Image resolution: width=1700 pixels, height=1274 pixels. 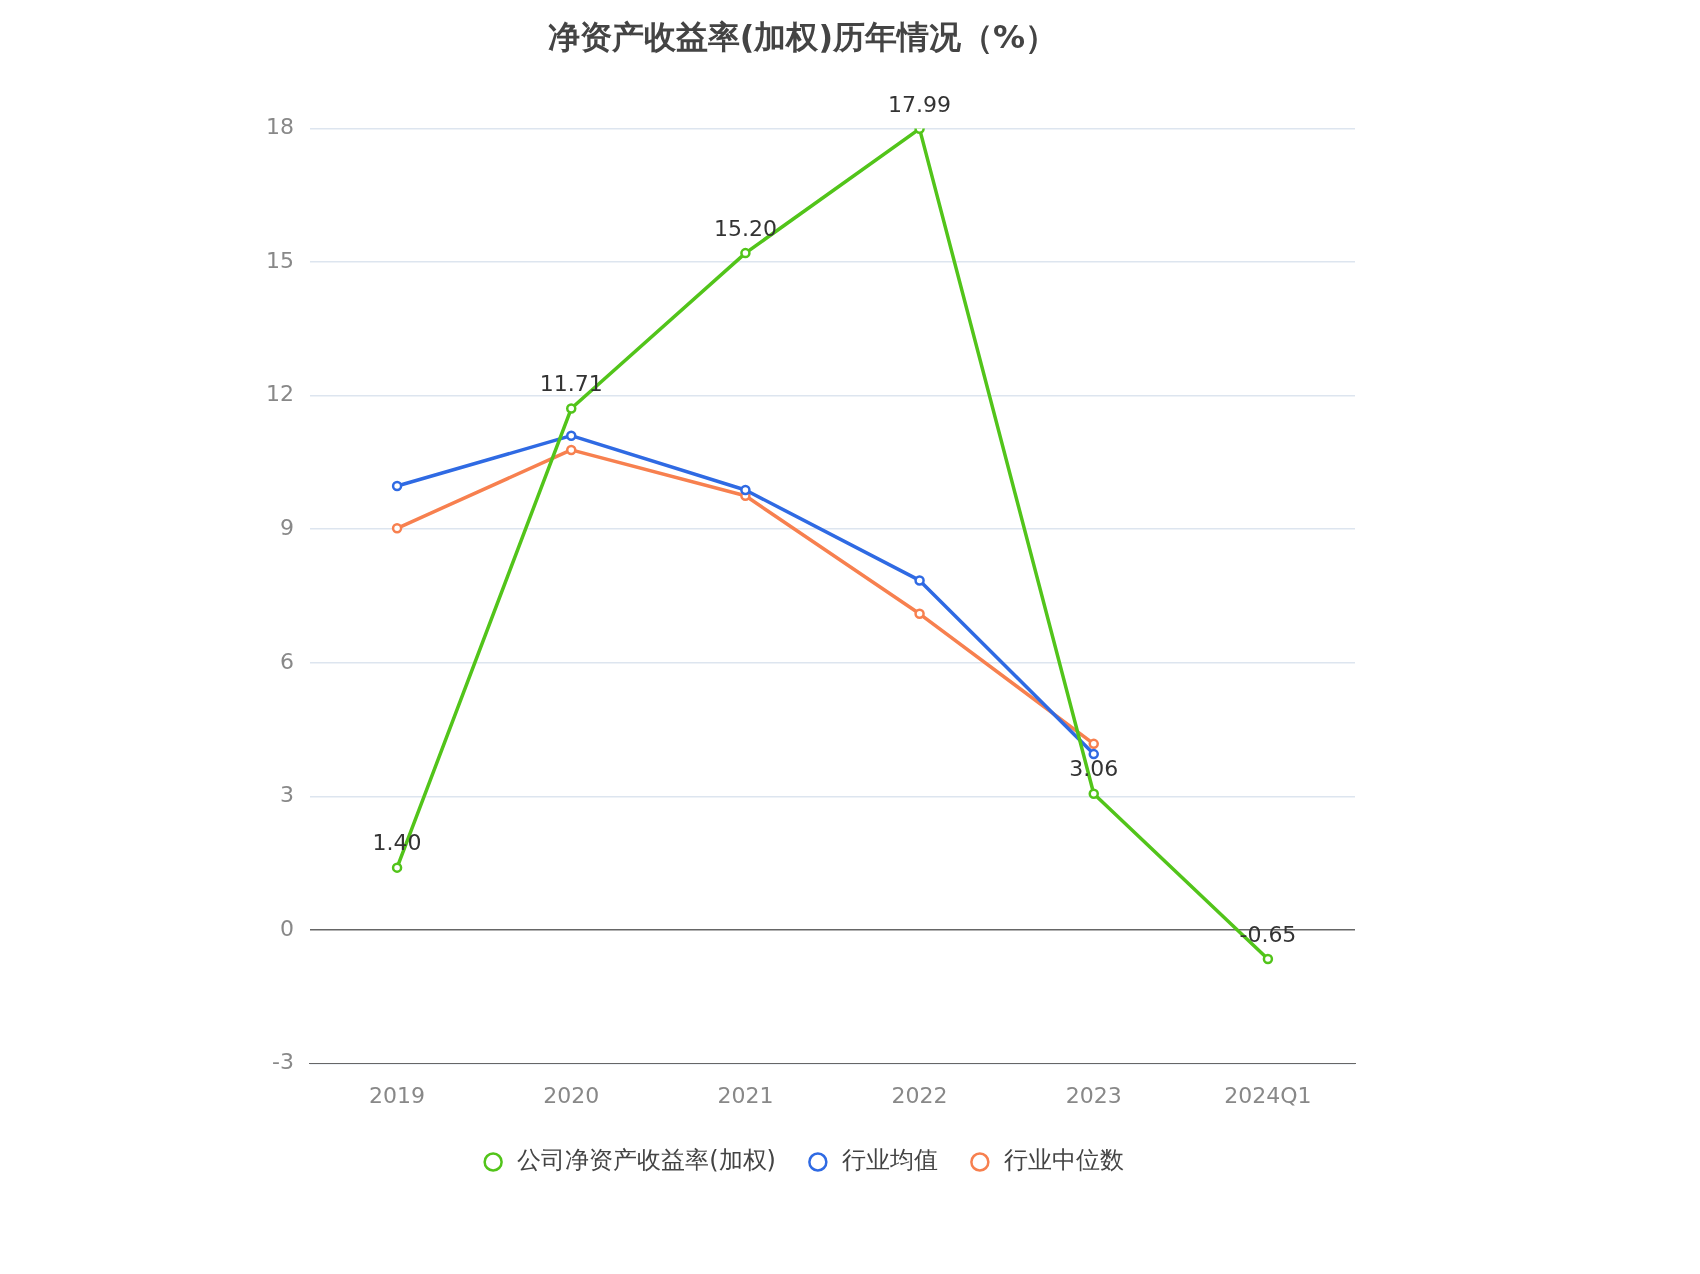 What do you see at coordinates (279, 127) in the screenshot?
I see `y-tick-label: 18` at bounding box center [279, 127].